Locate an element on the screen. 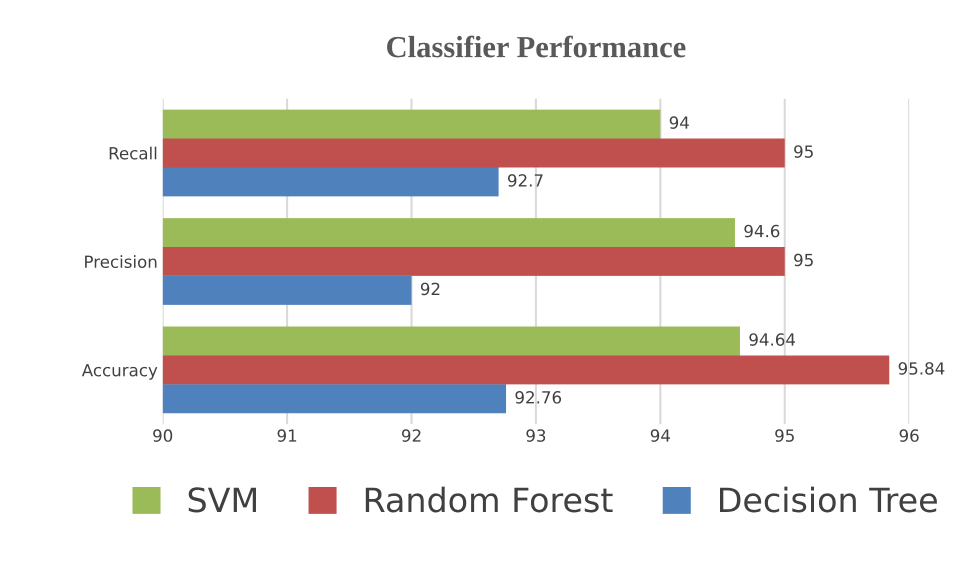 The height and width of the screenshot is (581, 957). data-label: 94 is located at coordinates (679, 122).